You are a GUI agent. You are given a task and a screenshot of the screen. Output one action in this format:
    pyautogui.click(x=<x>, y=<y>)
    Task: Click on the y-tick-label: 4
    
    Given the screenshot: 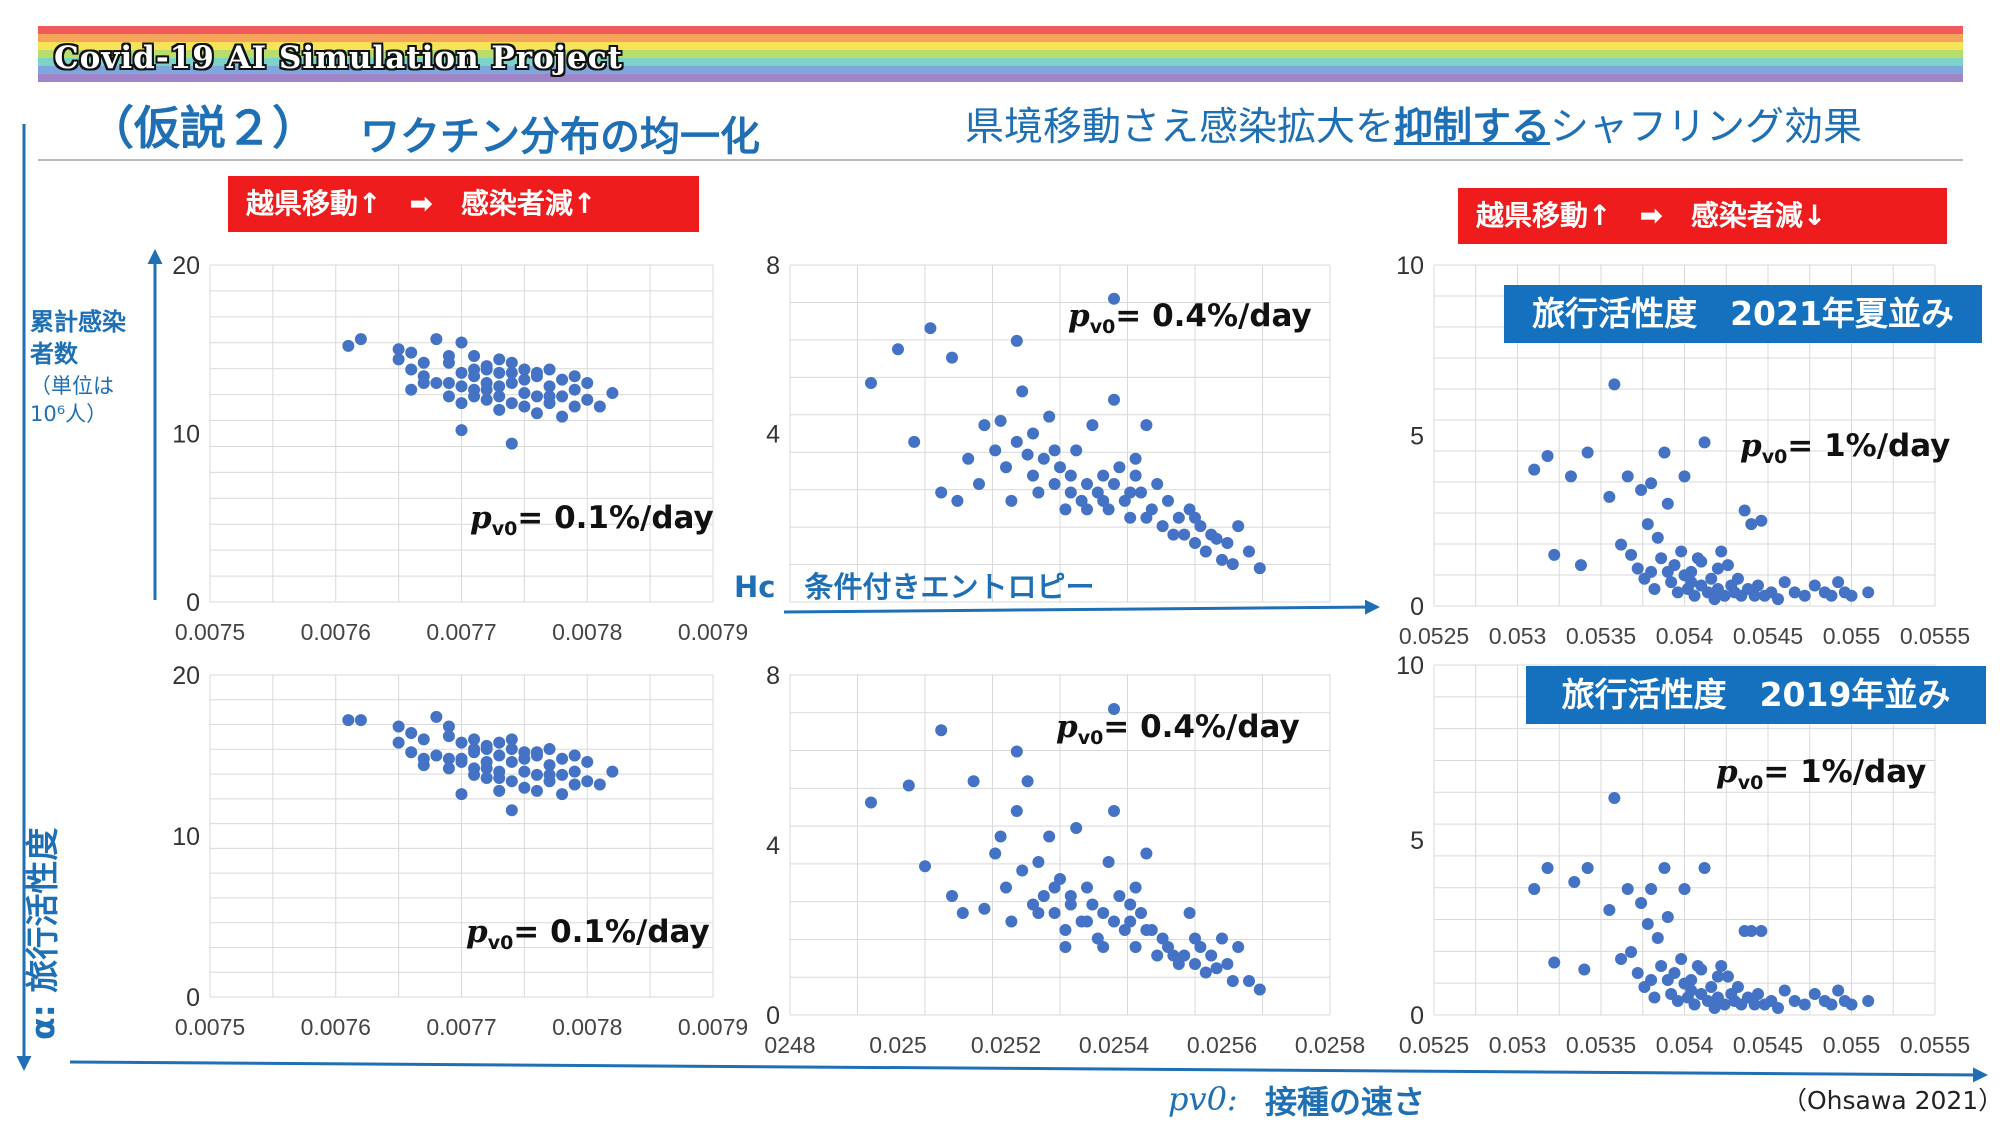 What is the action you would take?
    pyautogui.click(x=773, y=846)
    